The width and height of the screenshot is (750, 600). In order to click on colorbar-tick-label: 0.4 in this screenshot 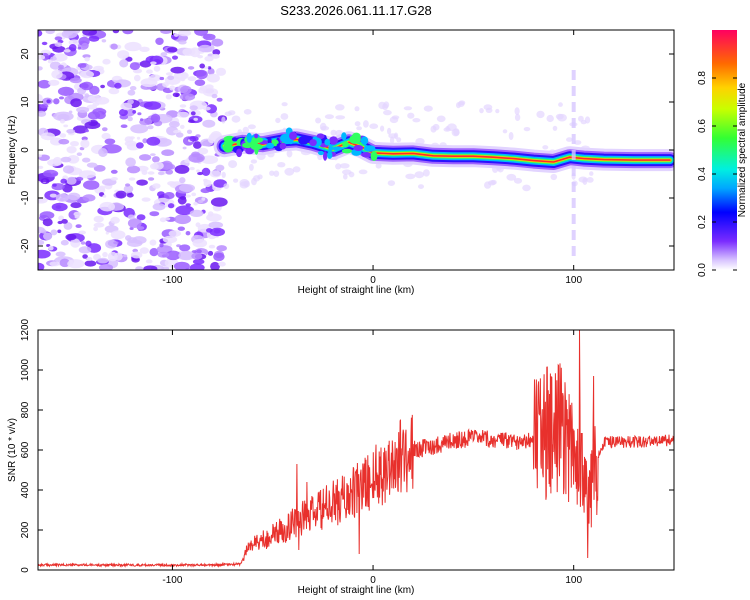, I will do `click(702, 174)`.